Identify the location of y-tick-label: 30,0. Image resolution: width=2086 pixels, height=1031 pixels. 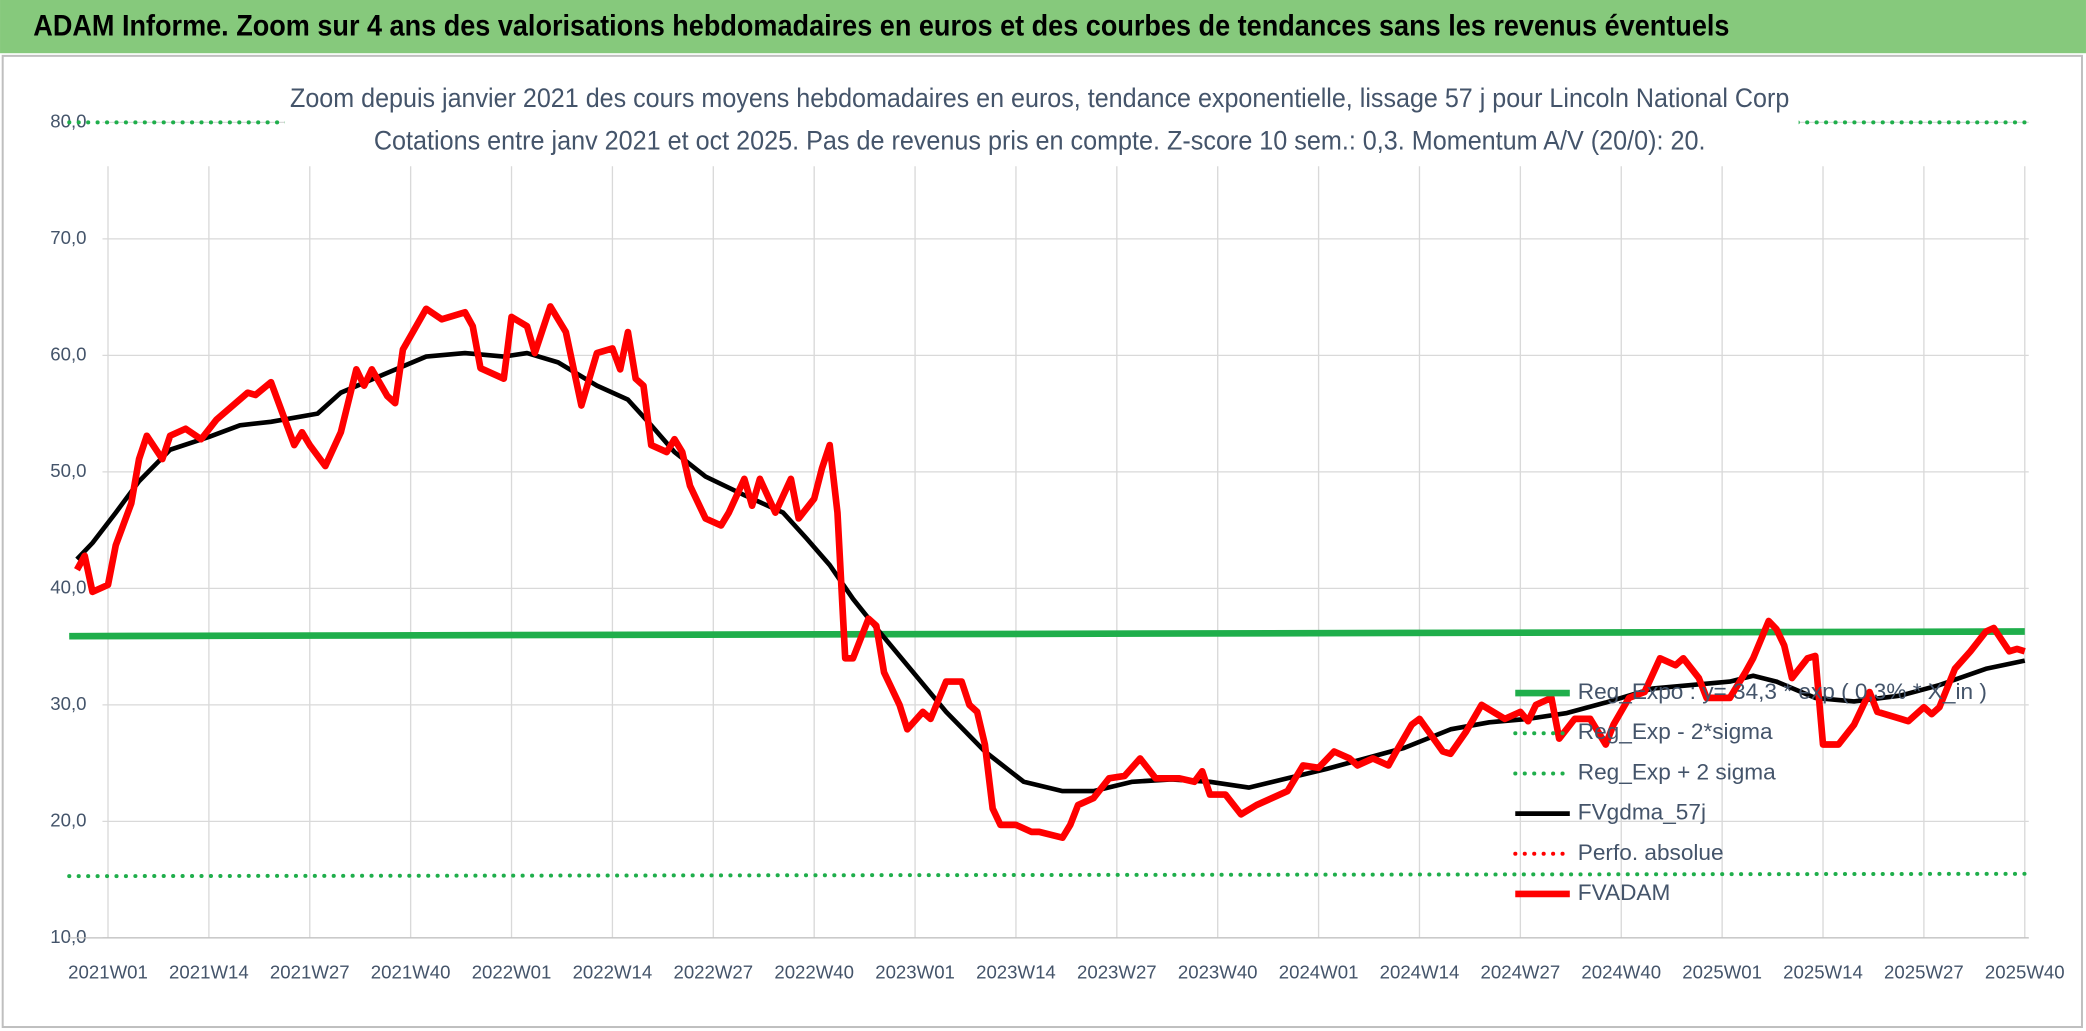
(68, 703).